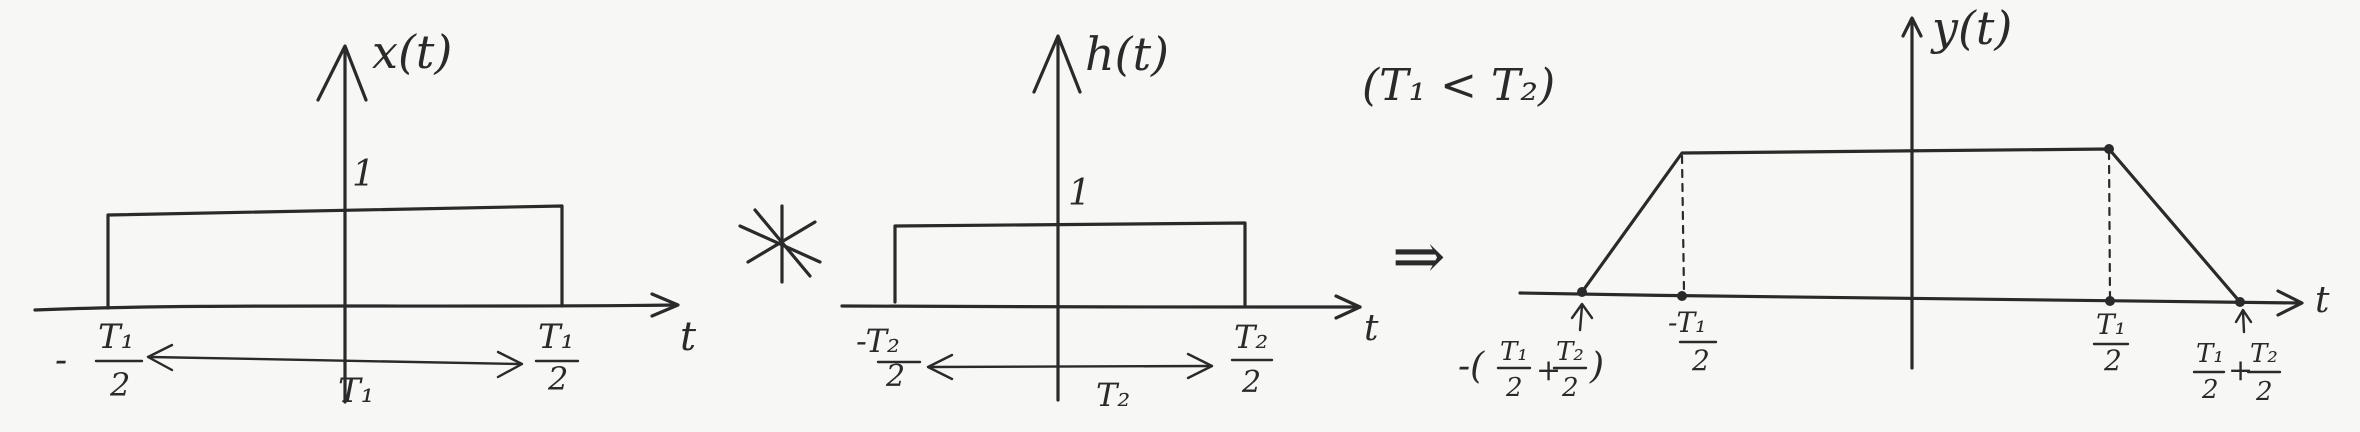 This screenshot has height=432, width=2360. Describe the element at coordinates (1570, 388) in the screenshot. I see `y-left-outer-b-den: 2` at that location.